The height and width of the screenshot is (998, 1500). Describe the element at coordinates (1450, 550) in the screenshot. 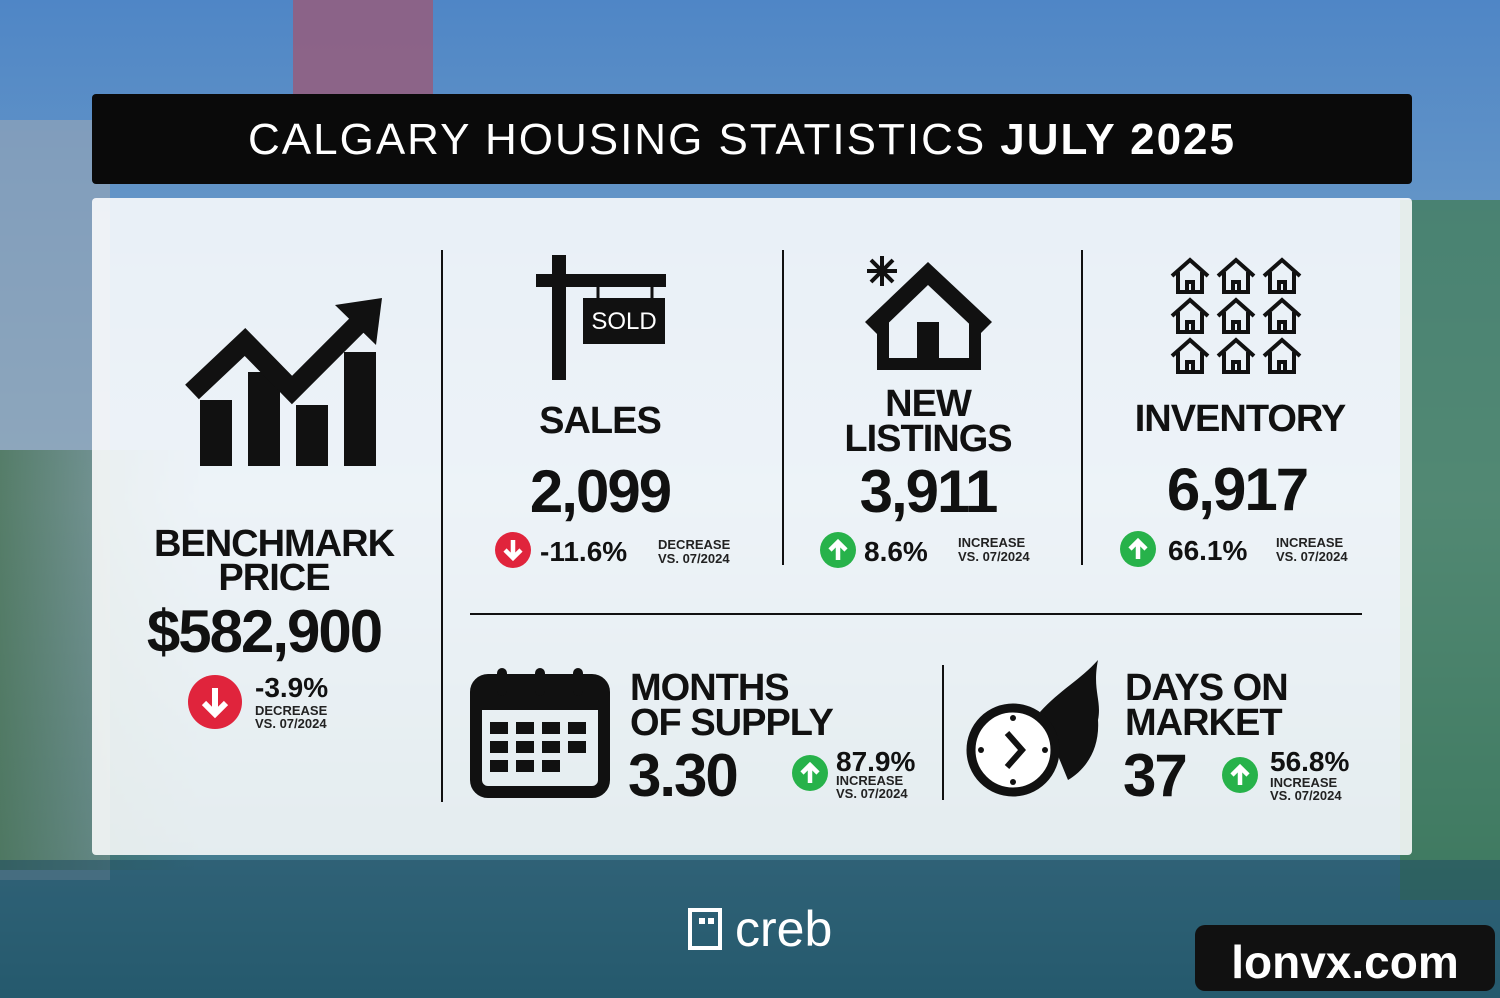

I see `trees` at that location.